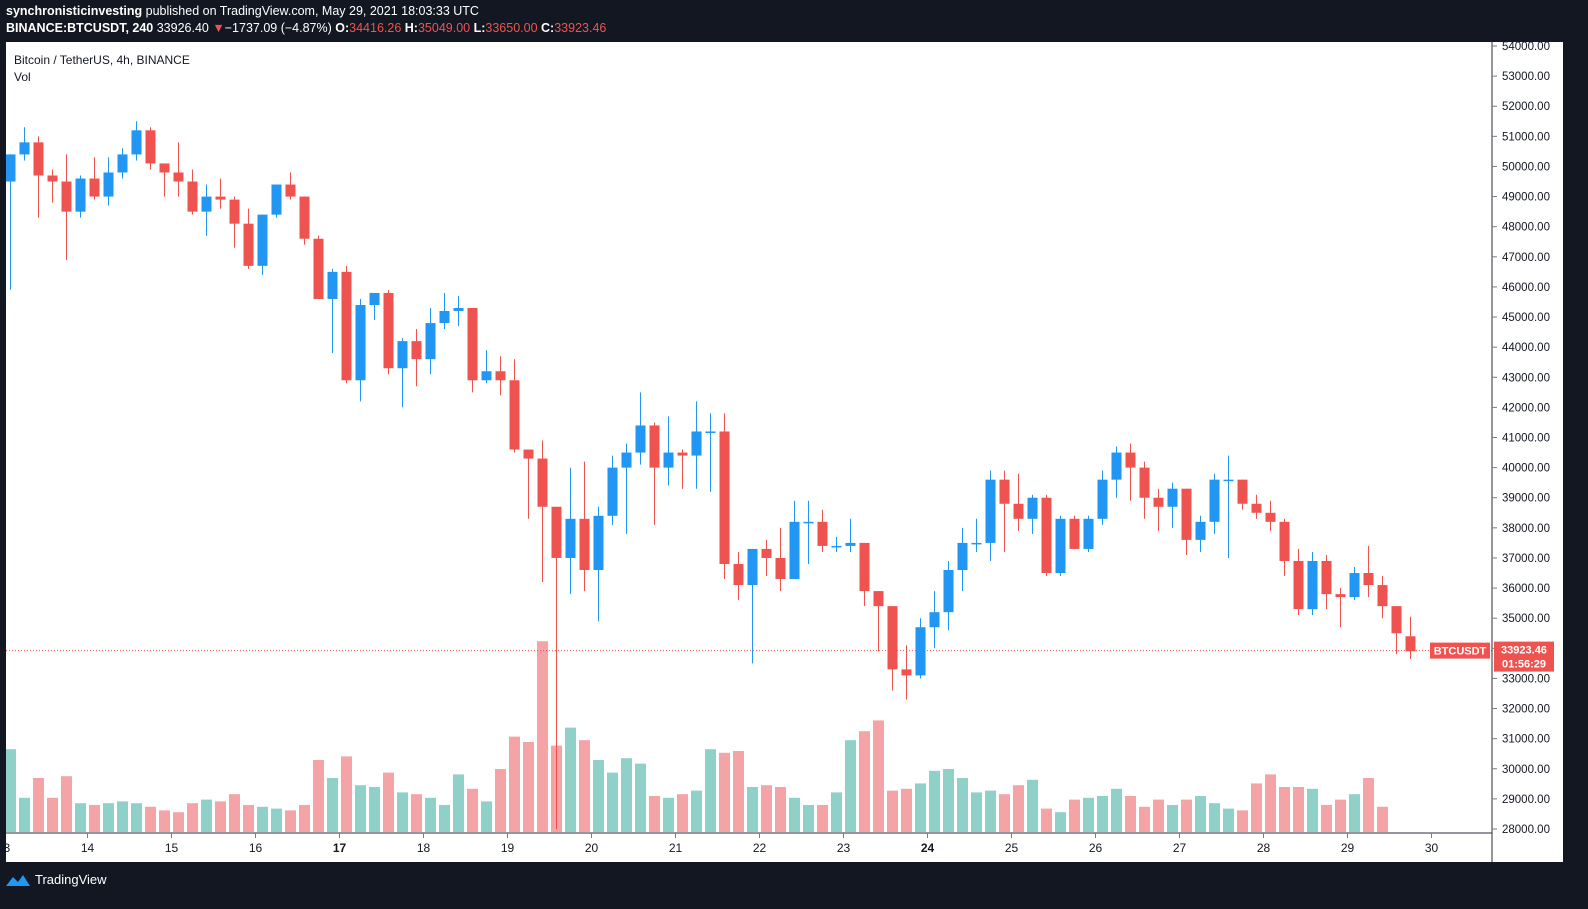 This screenshot has height=909, width=1588. What do you see at coordinates (1526, 559) in the screenshot?
I see `price-tick-label: 37000.00` at bounding box center [1526, 559].